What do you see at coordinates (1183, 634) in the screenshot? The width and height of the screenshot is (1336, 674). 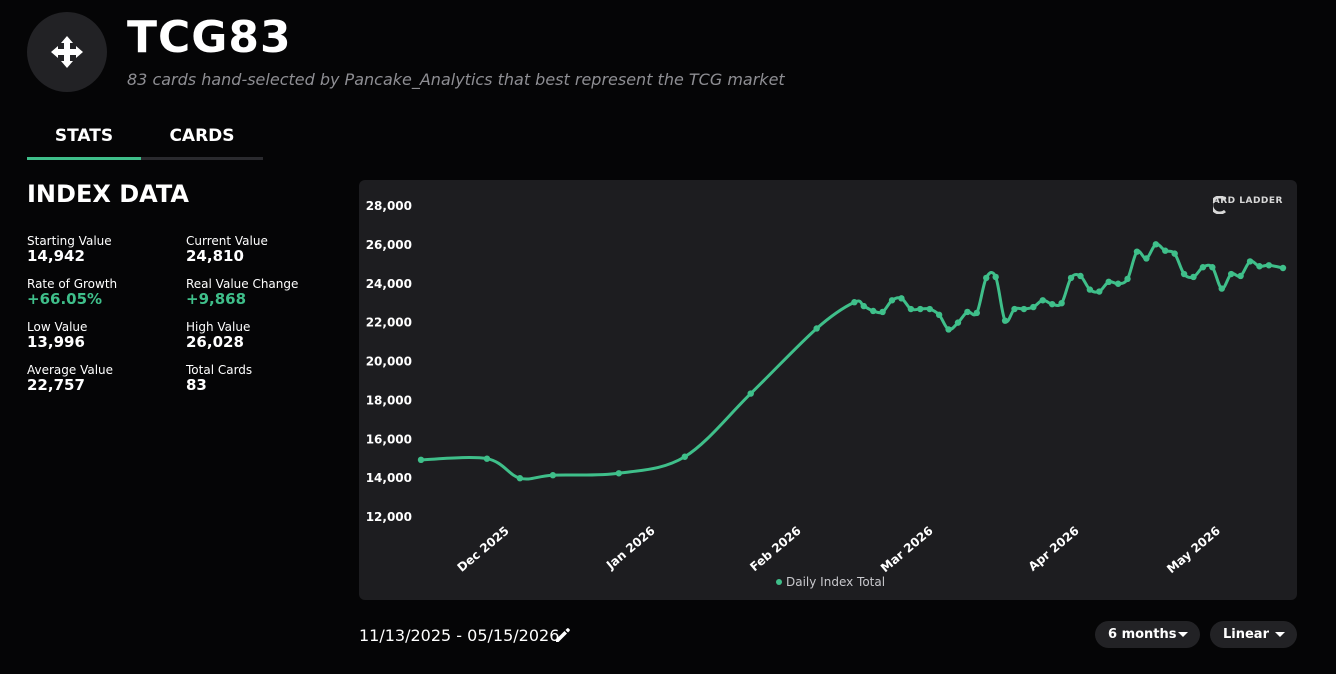 I see `chevron-down-icon` at bounding box center [1183, 634].